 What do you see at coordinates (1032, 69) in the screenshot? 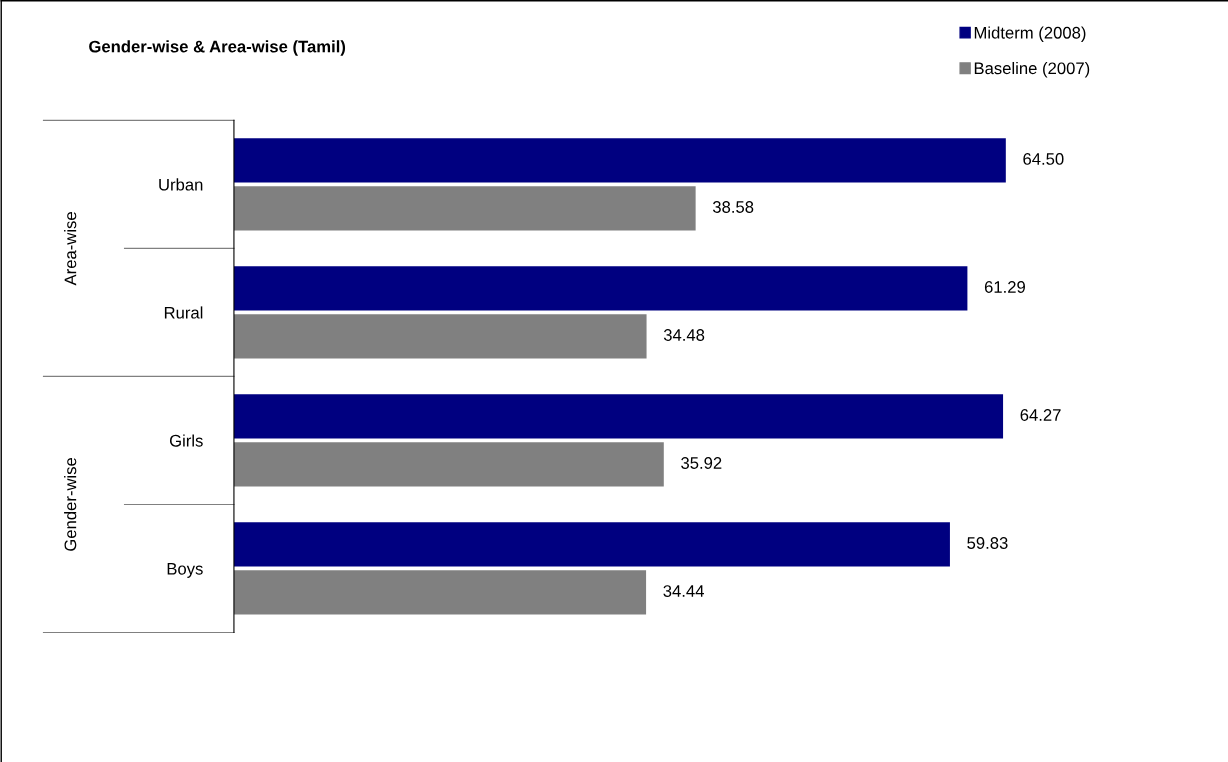
I see `legend-label: Baseline (2007)` at bounding box center [1032, 69].